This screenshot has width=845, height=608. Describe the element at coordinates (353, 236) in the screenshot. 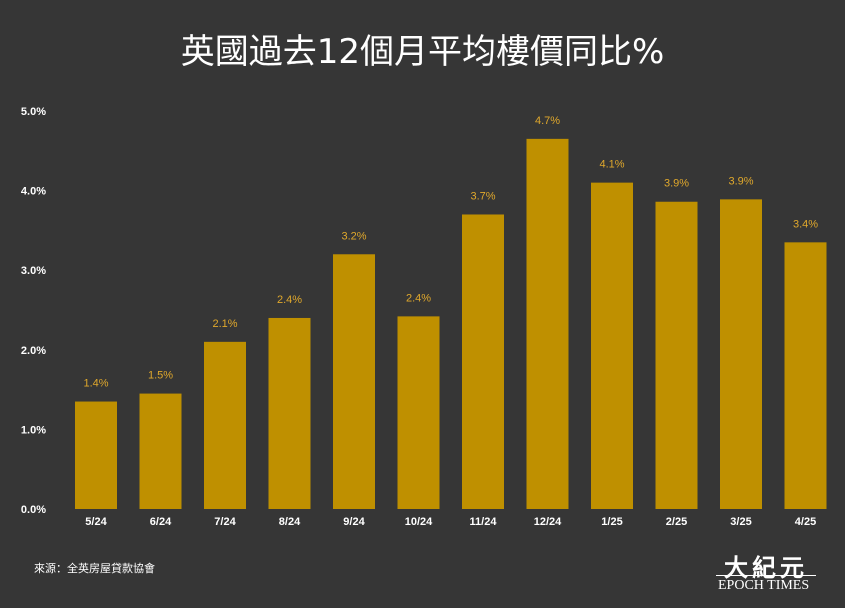

I see `bar-value-label: 3.2%` at that location.